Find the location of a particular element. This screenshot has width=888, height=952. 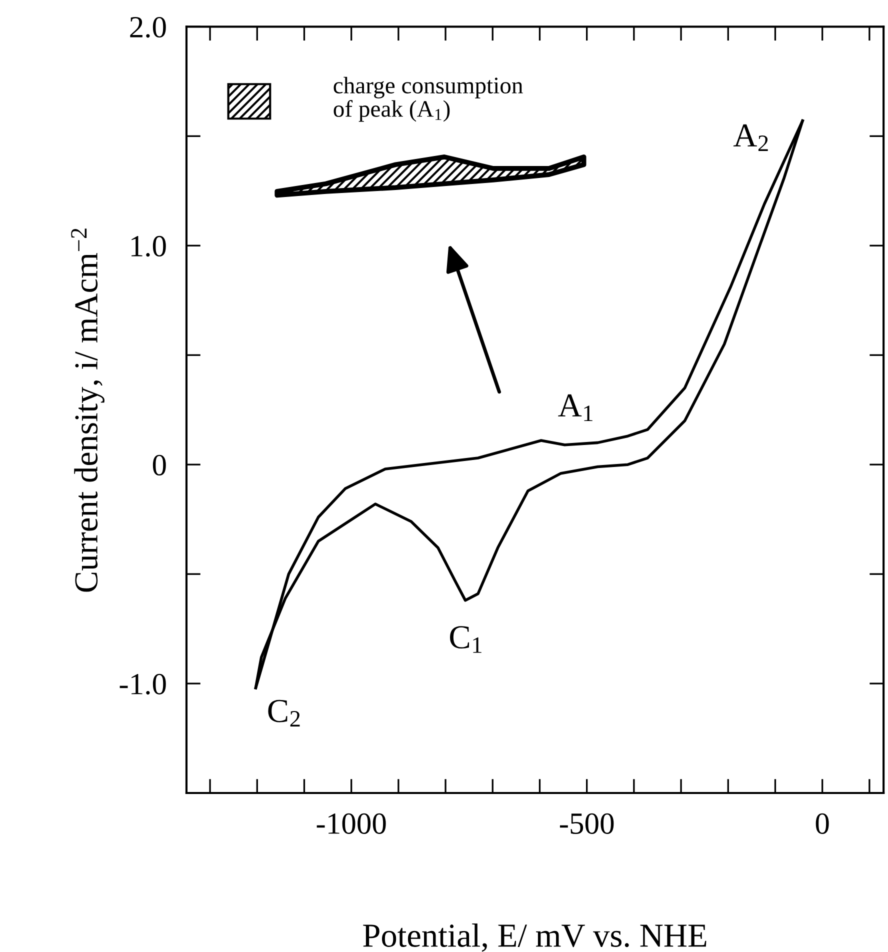

x-tick-label: -500 is located at coordinates (587, 823).